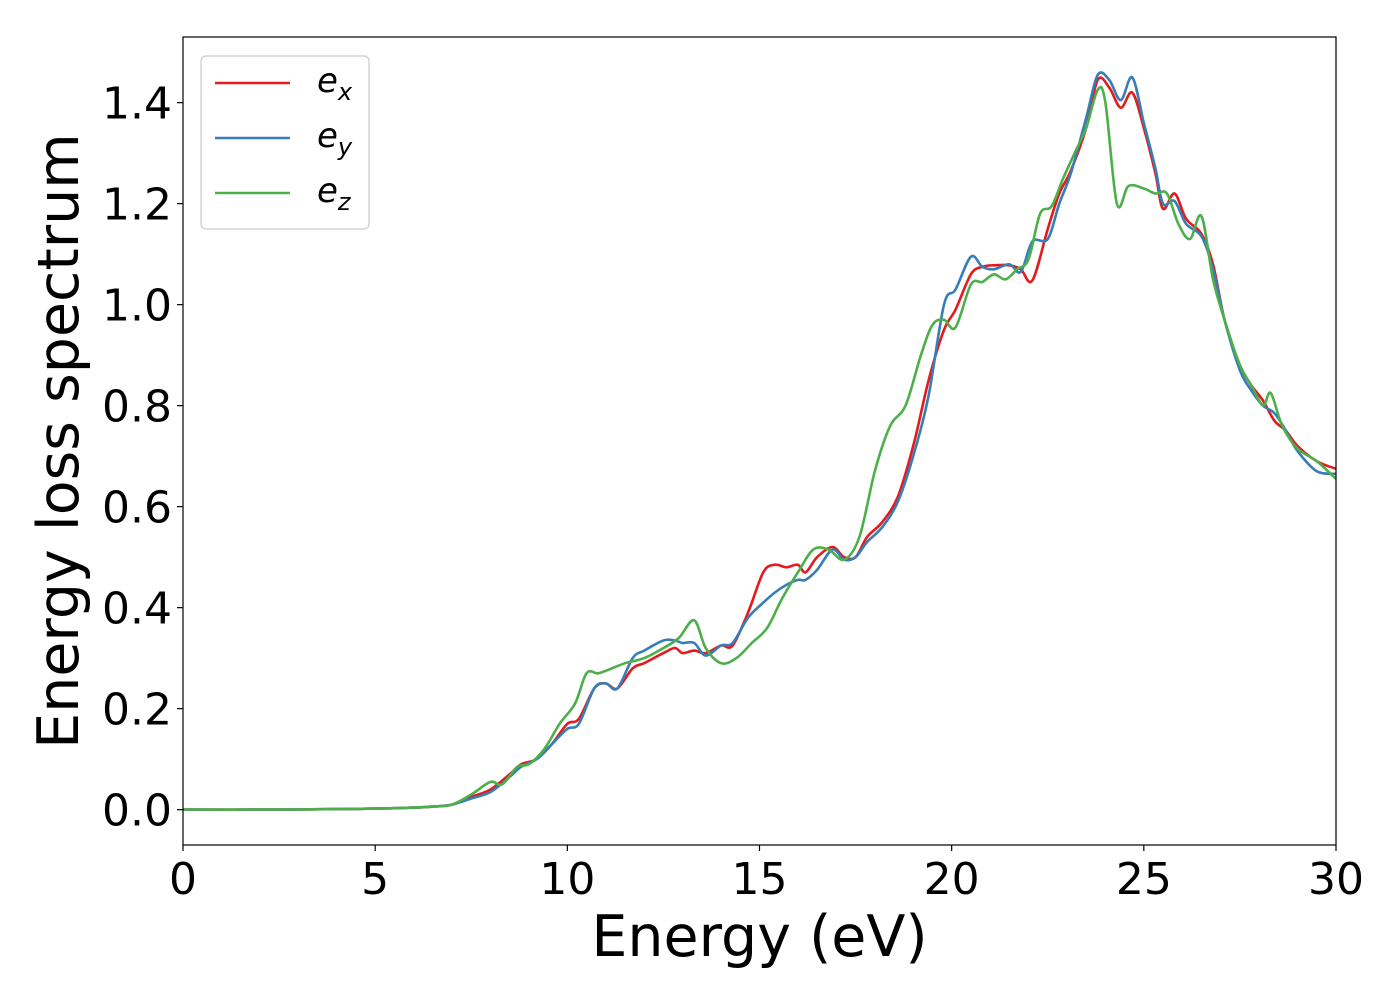 The height and width of the screenshot is (1000, 1400). What do you see at coordinates (137, 205) in the screenshot?
I see `y-tick-label: 1.2` at bounding box center [137, 205].